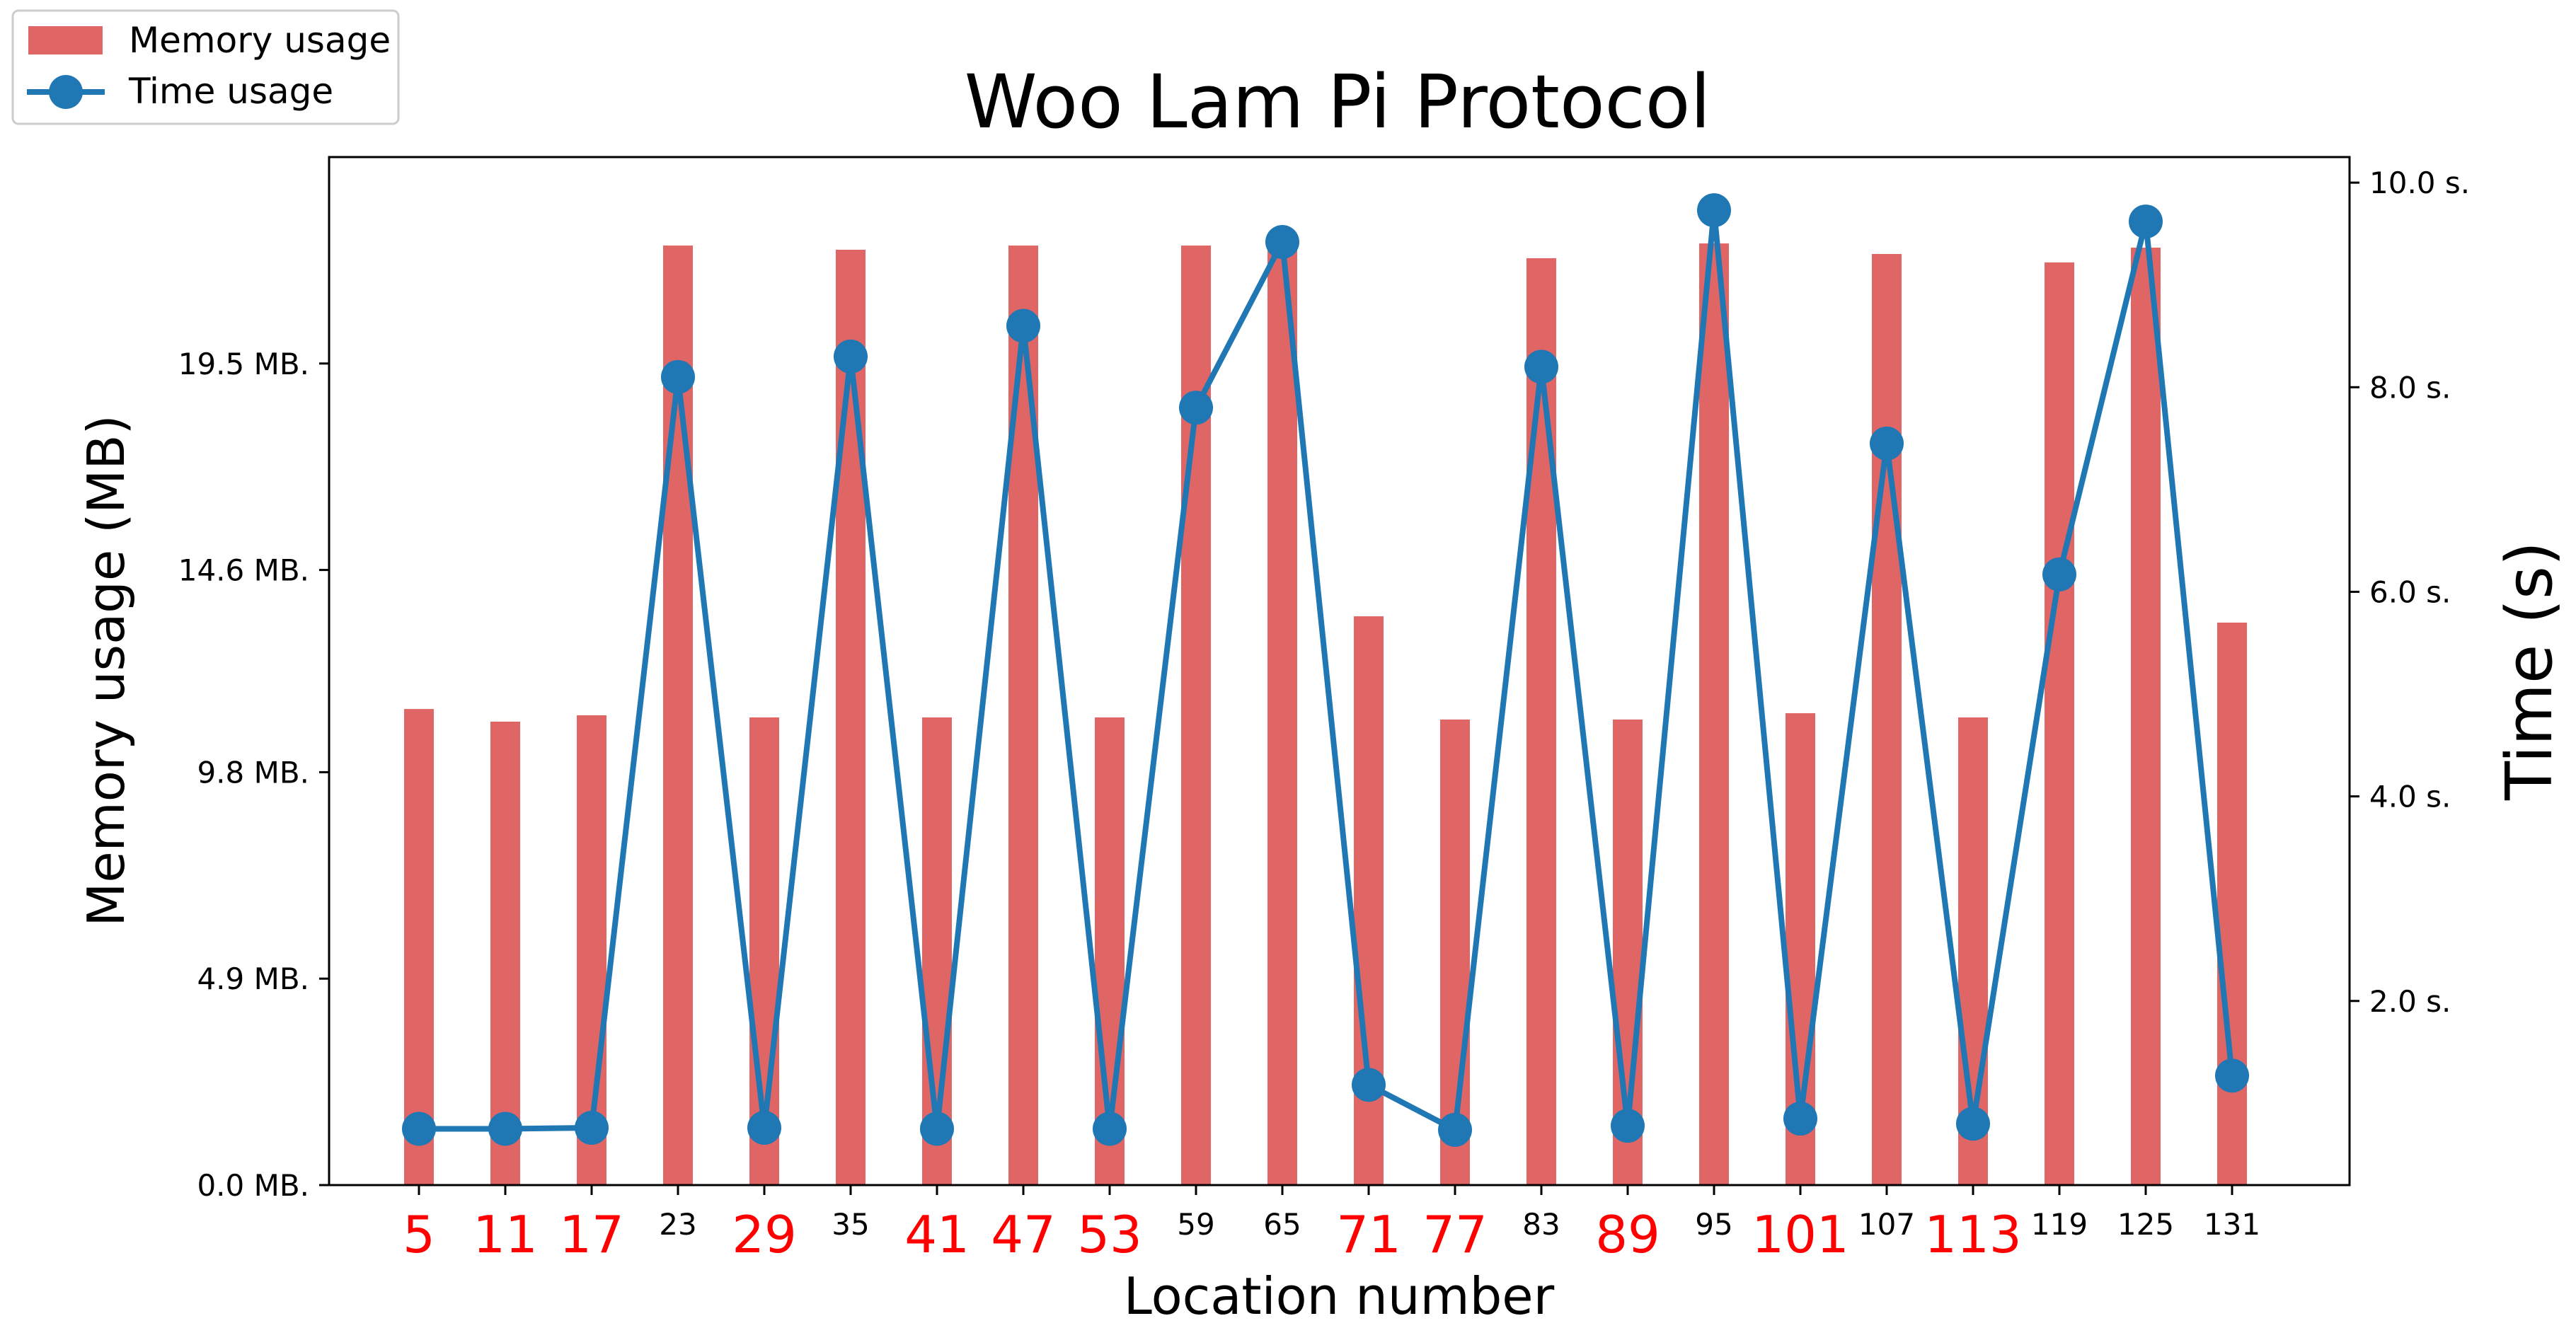 The height and width of the screenshot is (1328, 2576). Describe the element at coordinates (677, 1224) in the screenshot. I see `x-tick-label-23: 23` at that location.